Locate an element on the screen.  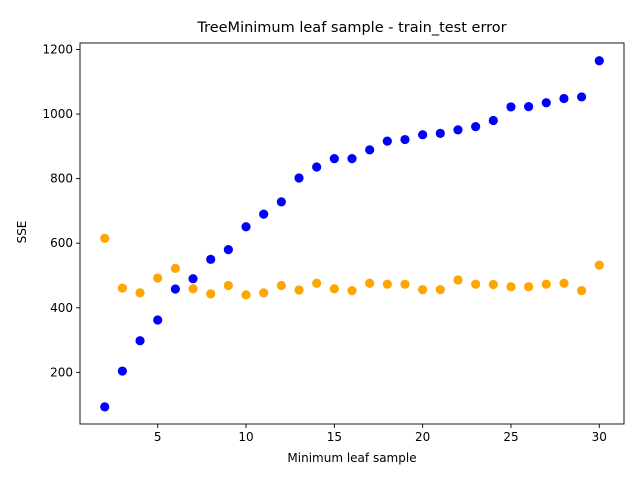
x-axis-label: Minimum leaf sample is located at coordinates (351, 458).